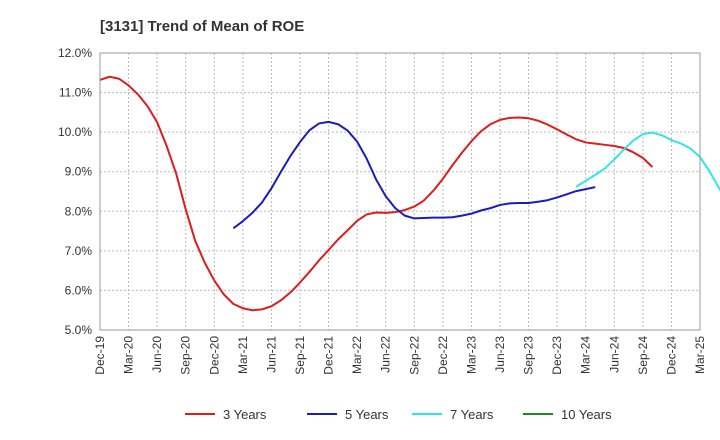  What do you see at coordinates (500, 354) in the screenshot?
I see `x-tick-label: Jun-23` at bounding box center [500, 354].